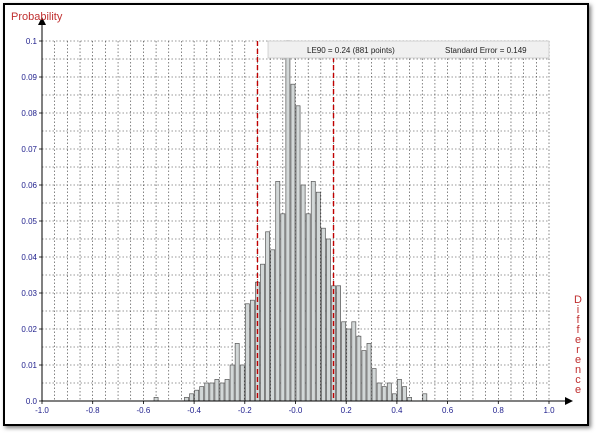  Describe the element at coordinates (578, 350) in the screenshot. I see `x-axis-title-letter: r` at that location.